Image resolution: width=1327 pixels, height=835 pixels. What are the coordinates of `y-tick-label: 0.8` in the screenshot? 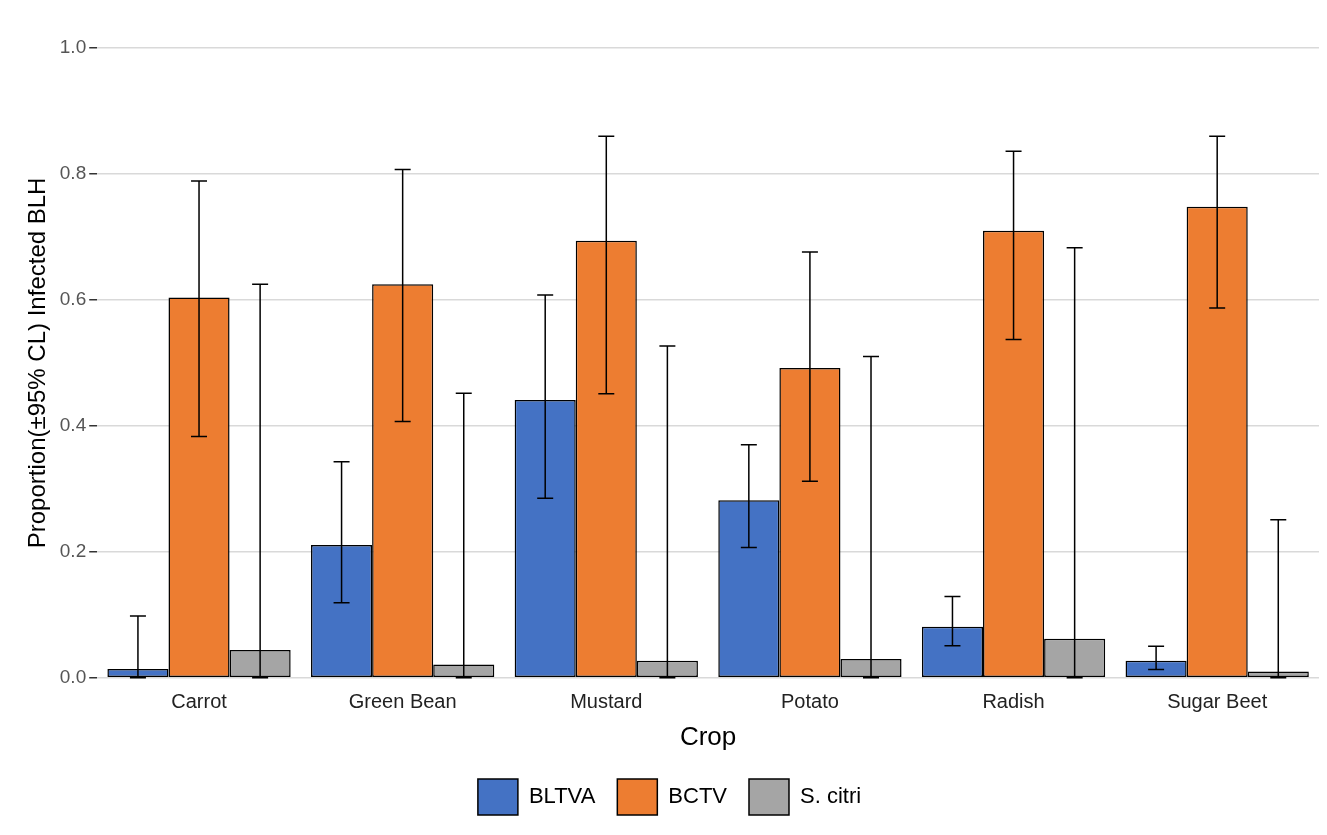 It's located at (73, 173).